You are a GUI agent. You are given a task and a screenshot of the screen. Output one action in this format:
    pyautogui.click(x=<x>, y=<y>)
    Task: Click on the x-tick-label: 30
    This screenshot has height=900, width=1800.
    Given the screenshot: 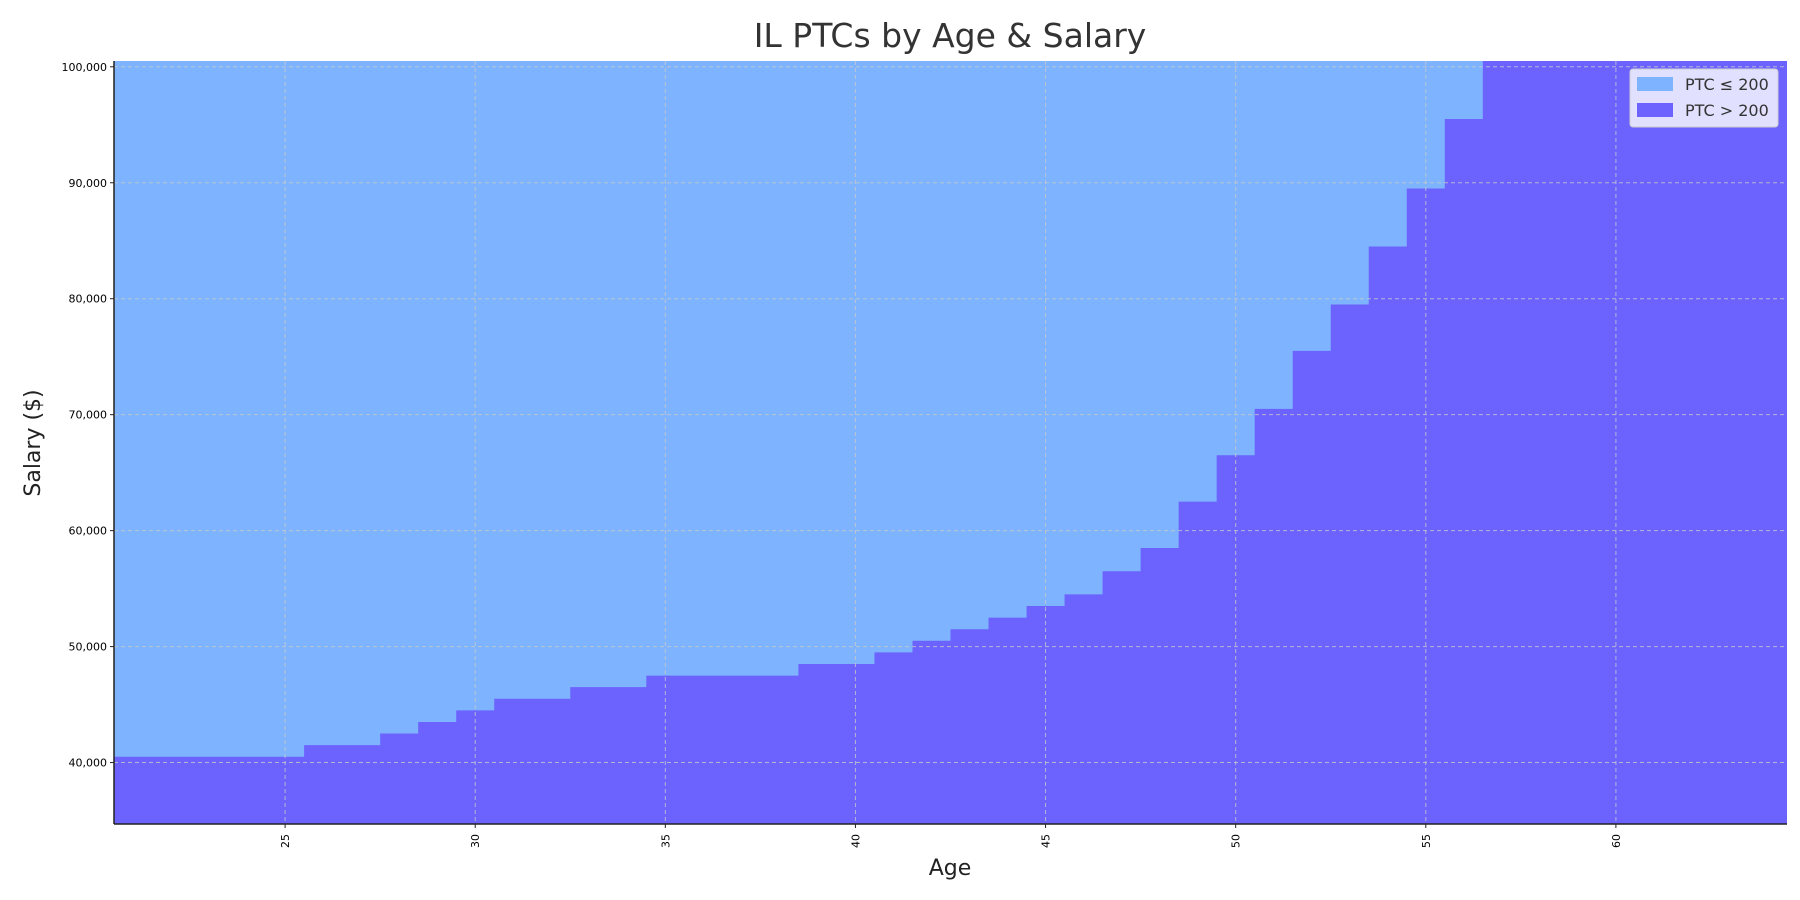 What is the action you would take?
    pyautogui.click(x=475, y=841)
    